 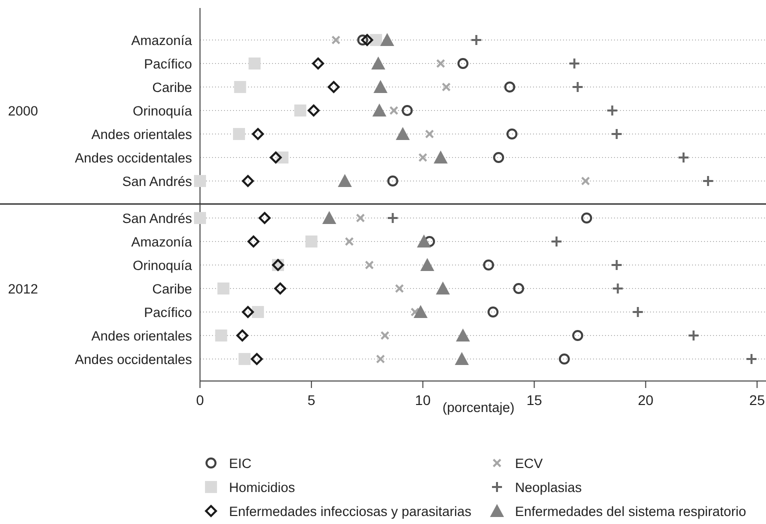 I want to click on x-tick-label: 15, so click(x=534, y=400).